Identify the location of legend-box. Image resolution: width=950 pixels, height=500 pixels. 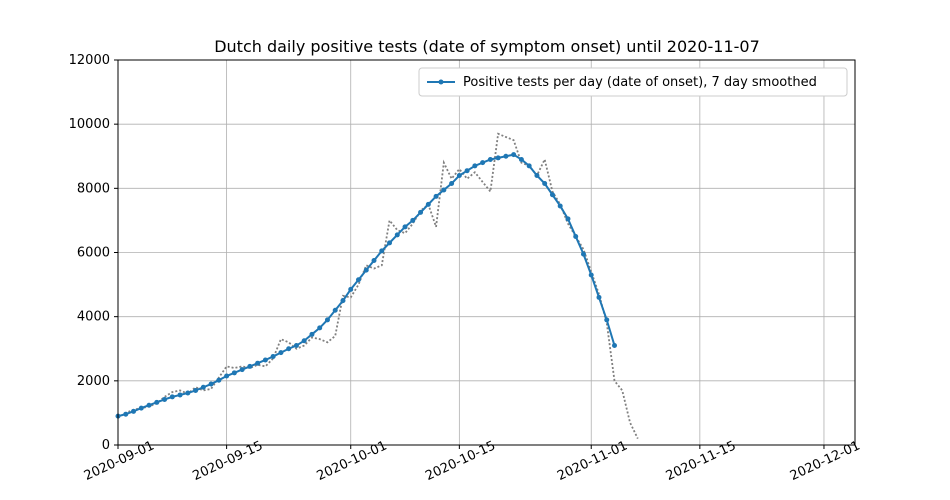
(633, 82).